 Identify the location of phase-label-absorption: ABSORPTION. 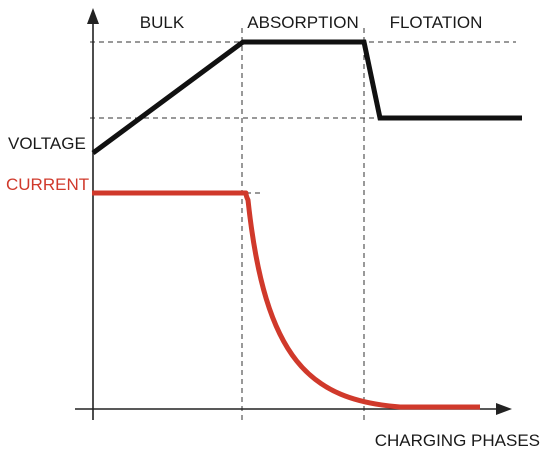
(302, 22).